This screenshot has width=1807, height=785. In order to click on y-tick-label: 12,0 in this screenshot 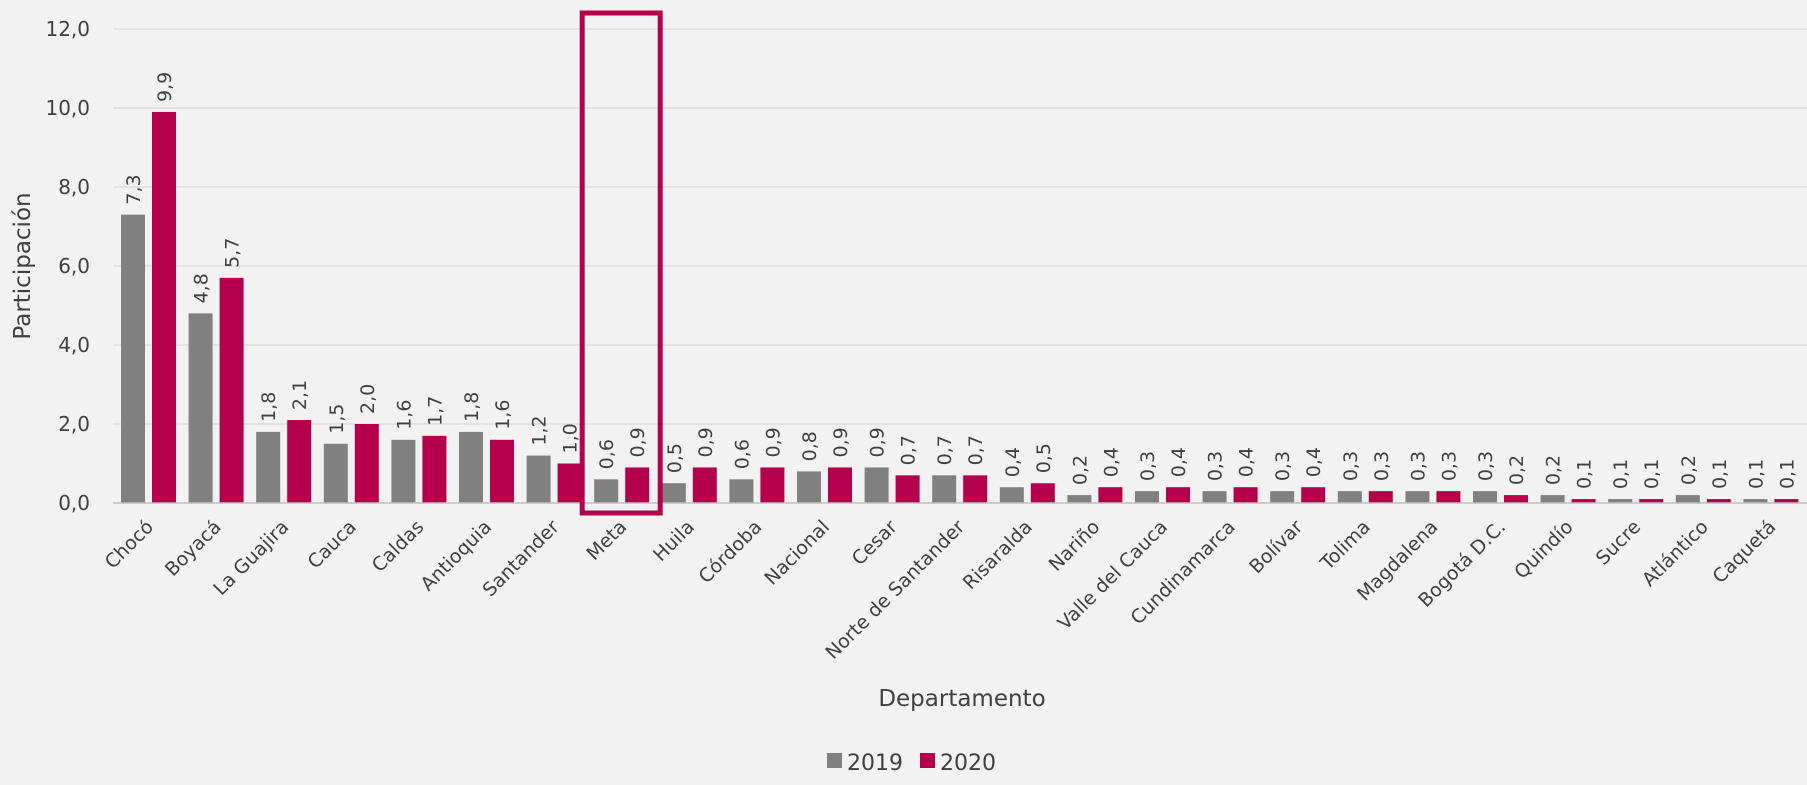, I will do `click(67, 29)`.